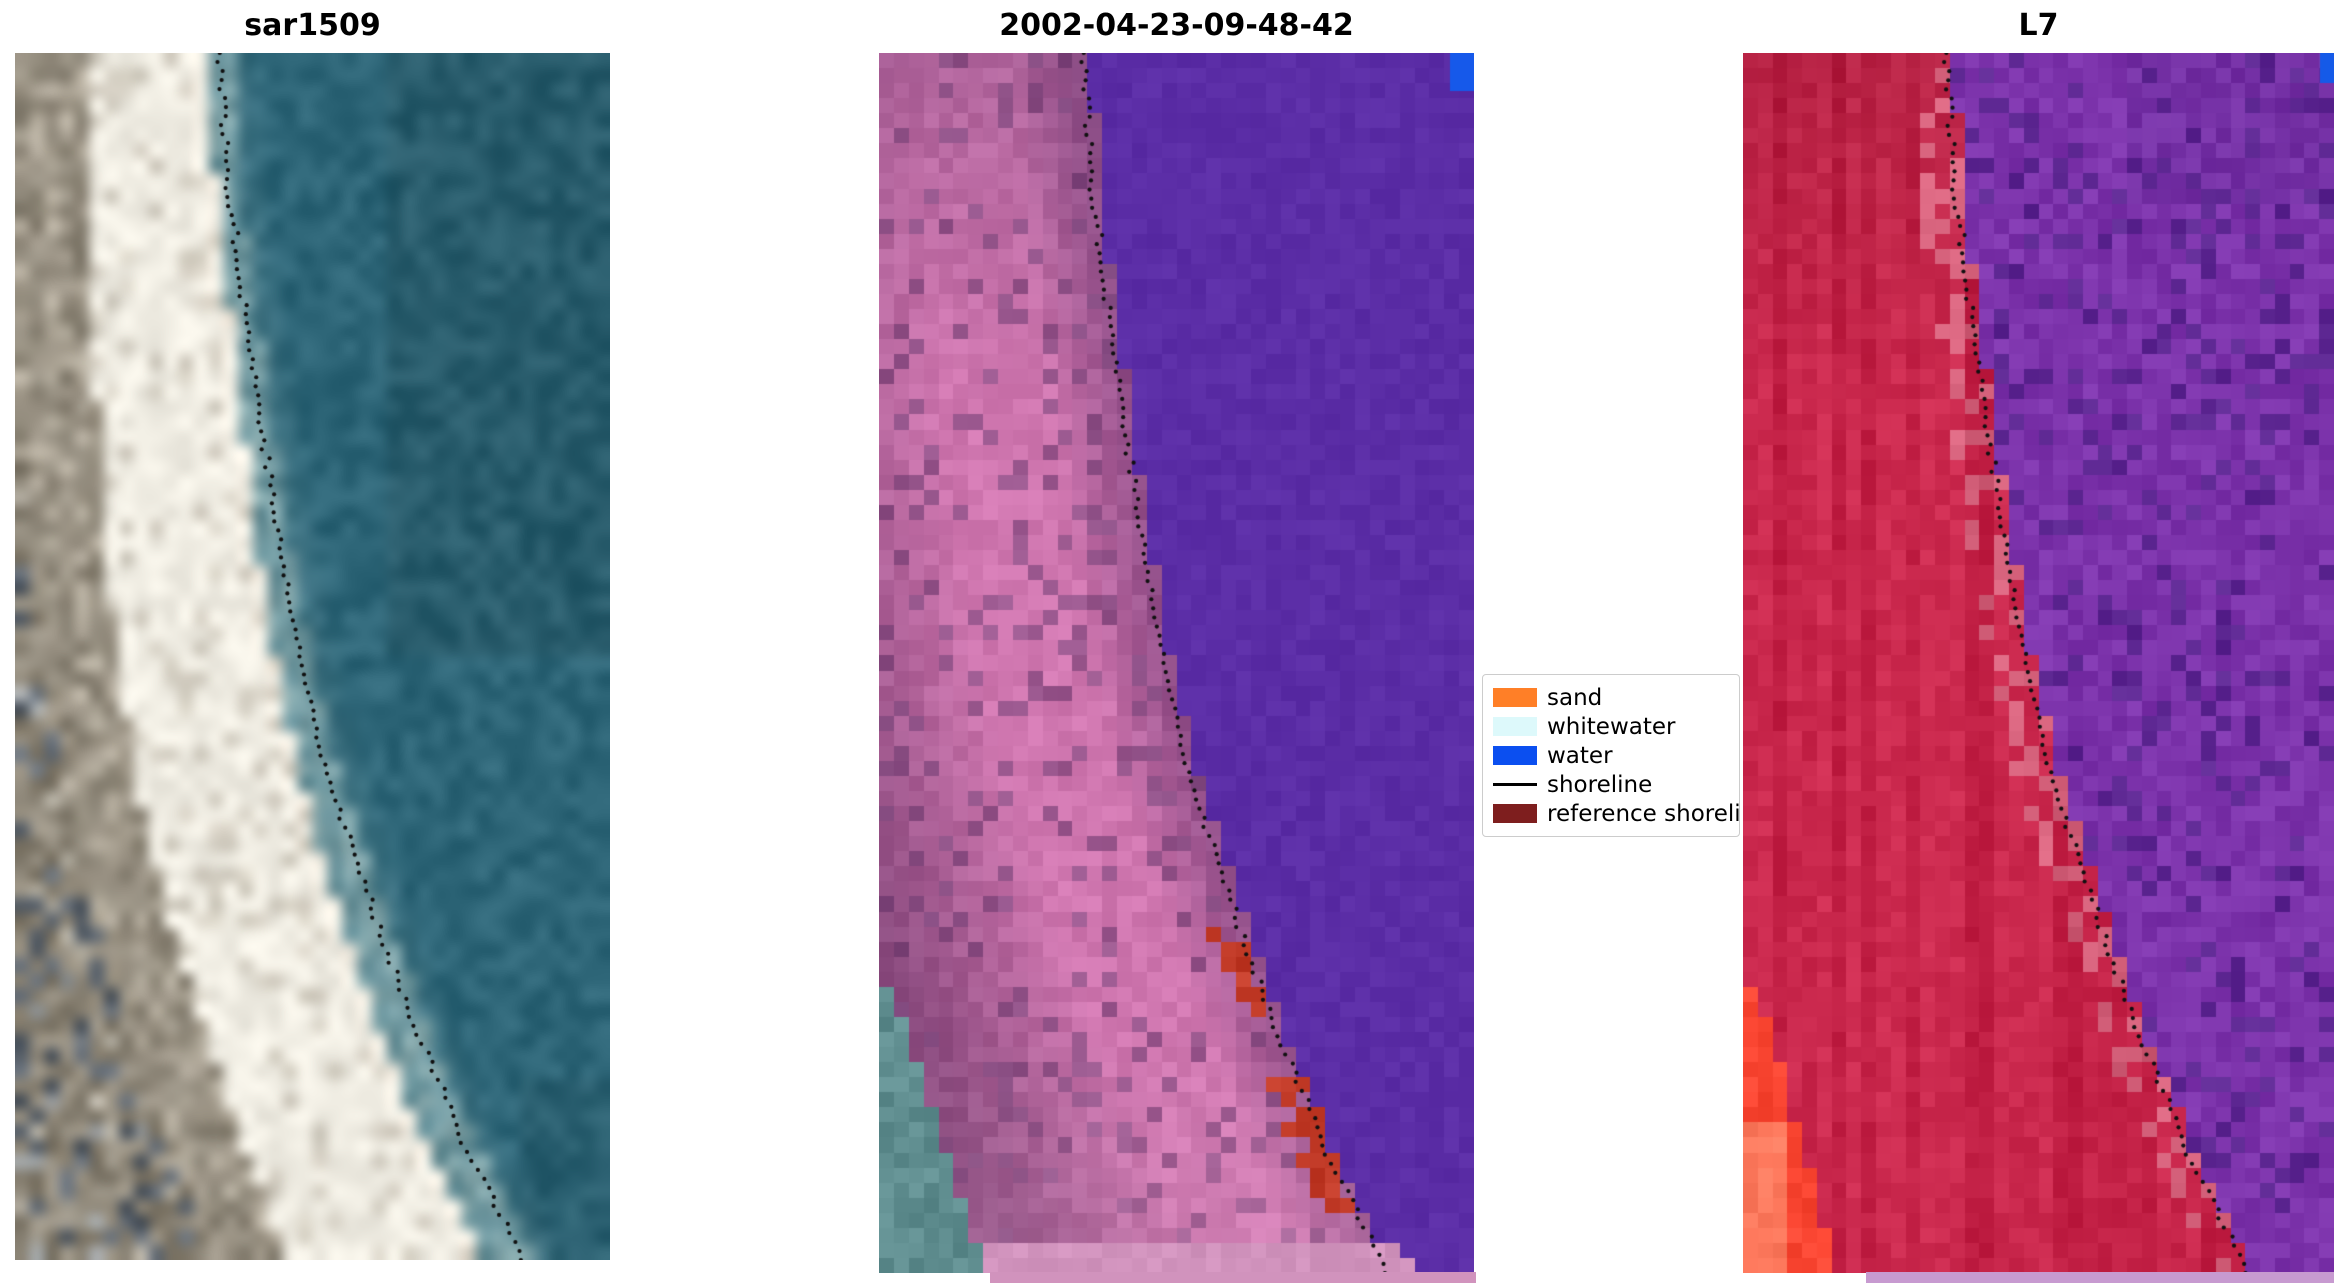  I want to click on legend-item-shoreline: shoreline, so click(1616, 784).